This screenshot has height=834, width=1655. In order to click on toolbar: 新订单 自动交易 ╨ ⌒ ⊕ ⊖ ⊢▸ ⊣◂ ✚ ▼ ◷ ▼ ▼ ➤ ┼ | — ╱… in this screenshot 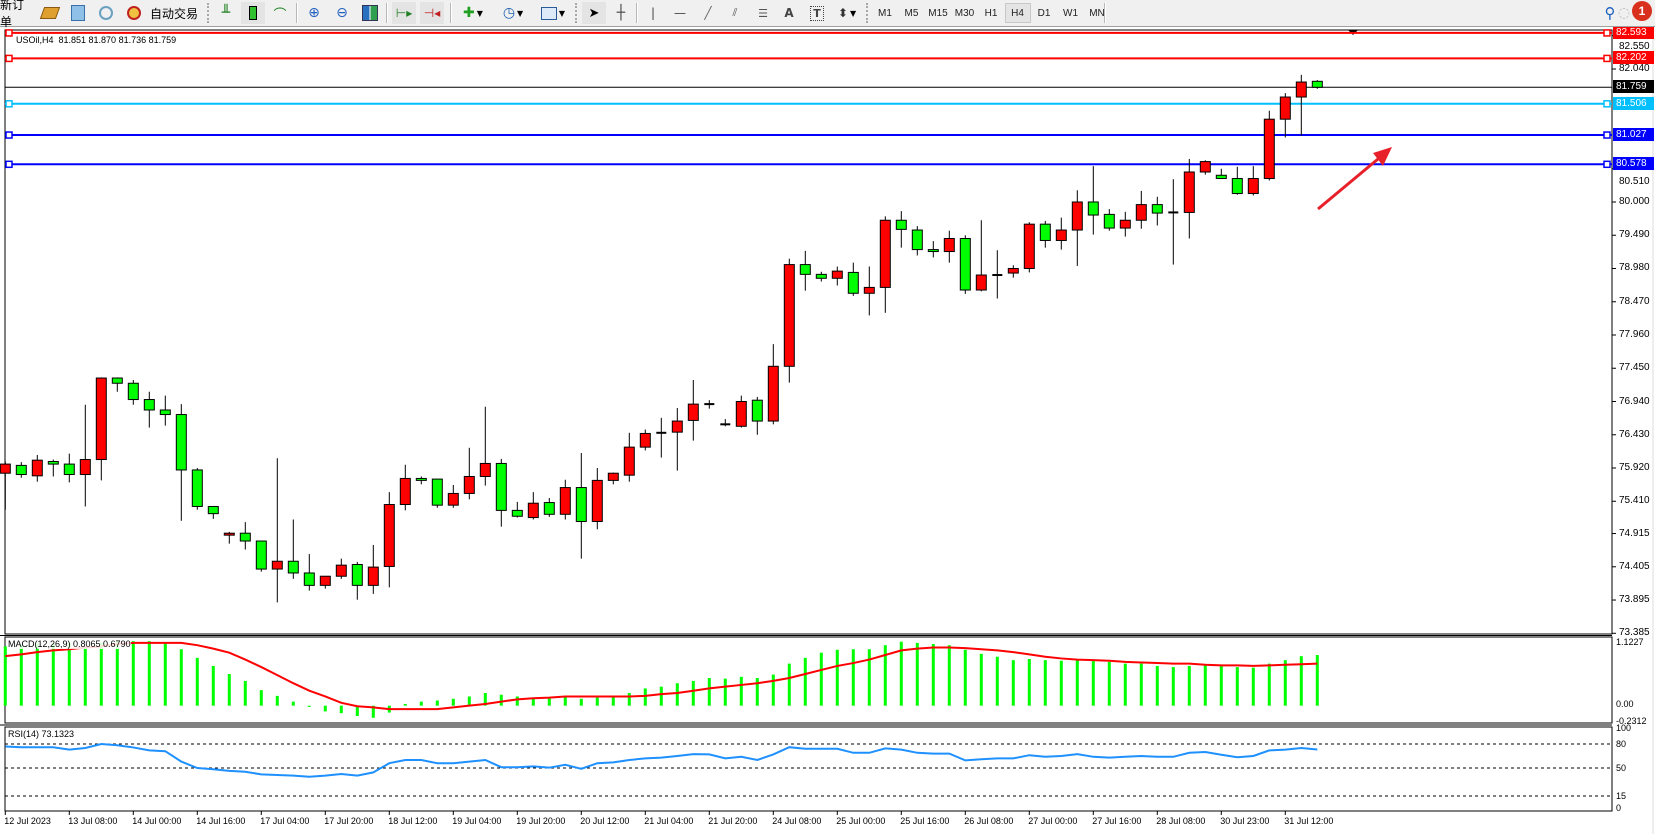, I will do `click(827, 14)`.